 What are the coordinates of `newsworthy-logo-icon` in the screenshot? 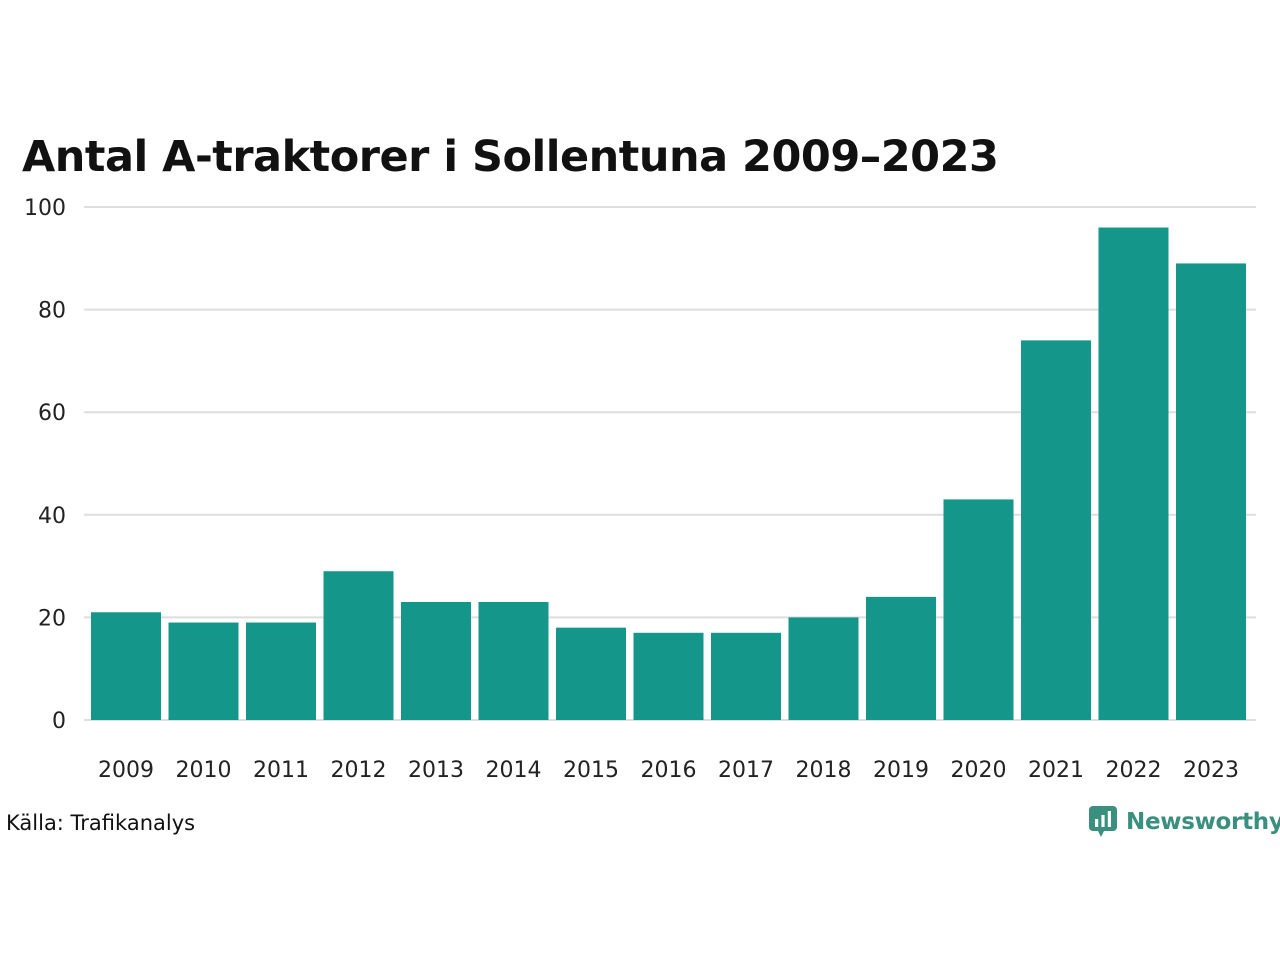 It's located at (1103, 821).